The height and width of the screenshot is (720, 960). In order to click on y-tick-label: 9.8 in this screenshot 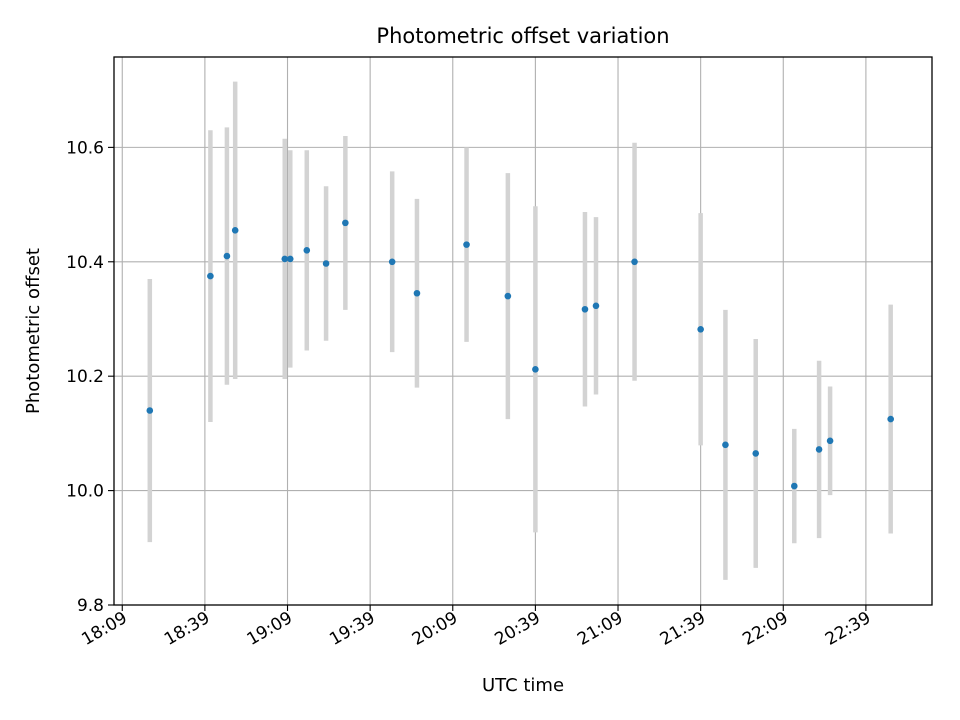, I will do `click(90, 606)`.